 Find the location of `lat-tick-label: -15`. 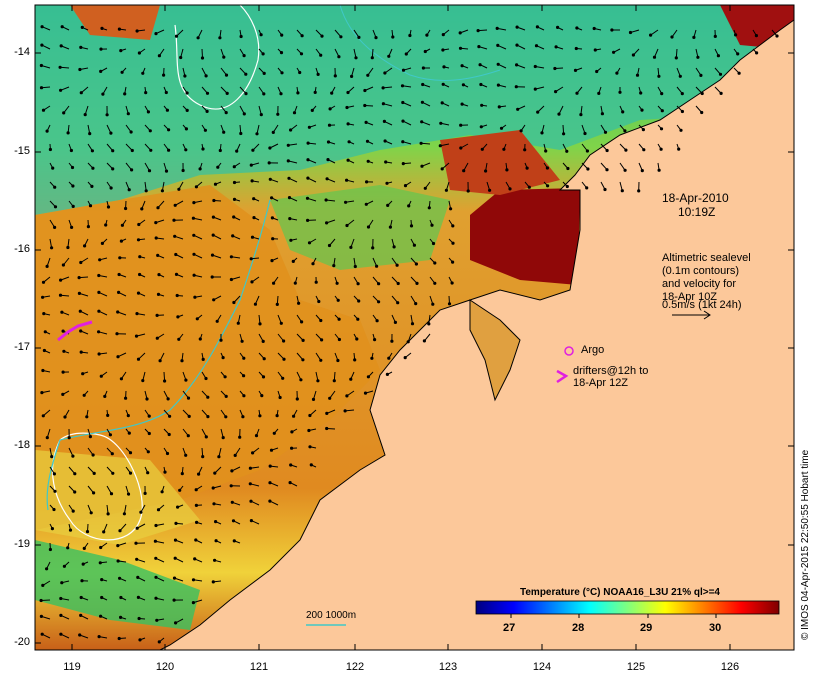

lat-tick-label: -15 is located at coordinates (22, 151).